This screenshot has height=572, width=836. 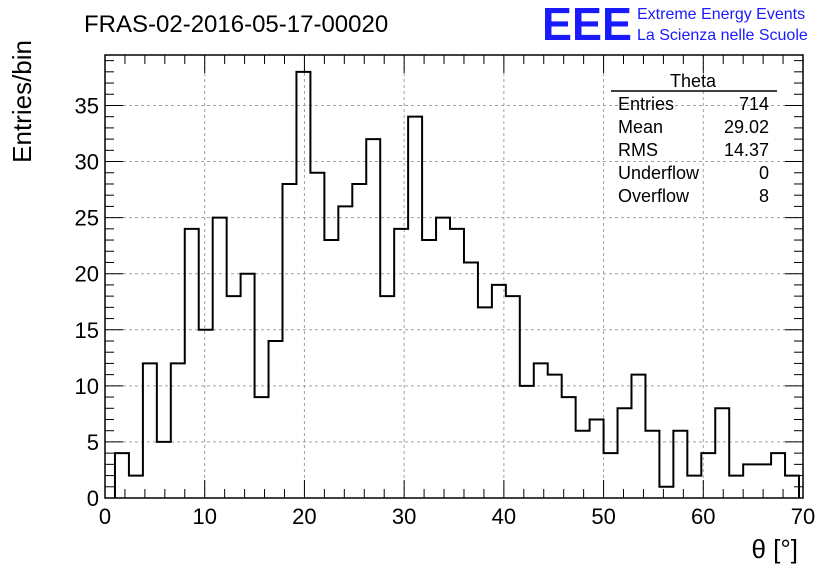 I want to click on y-tick-label: 35, so click(x=87, y=105).